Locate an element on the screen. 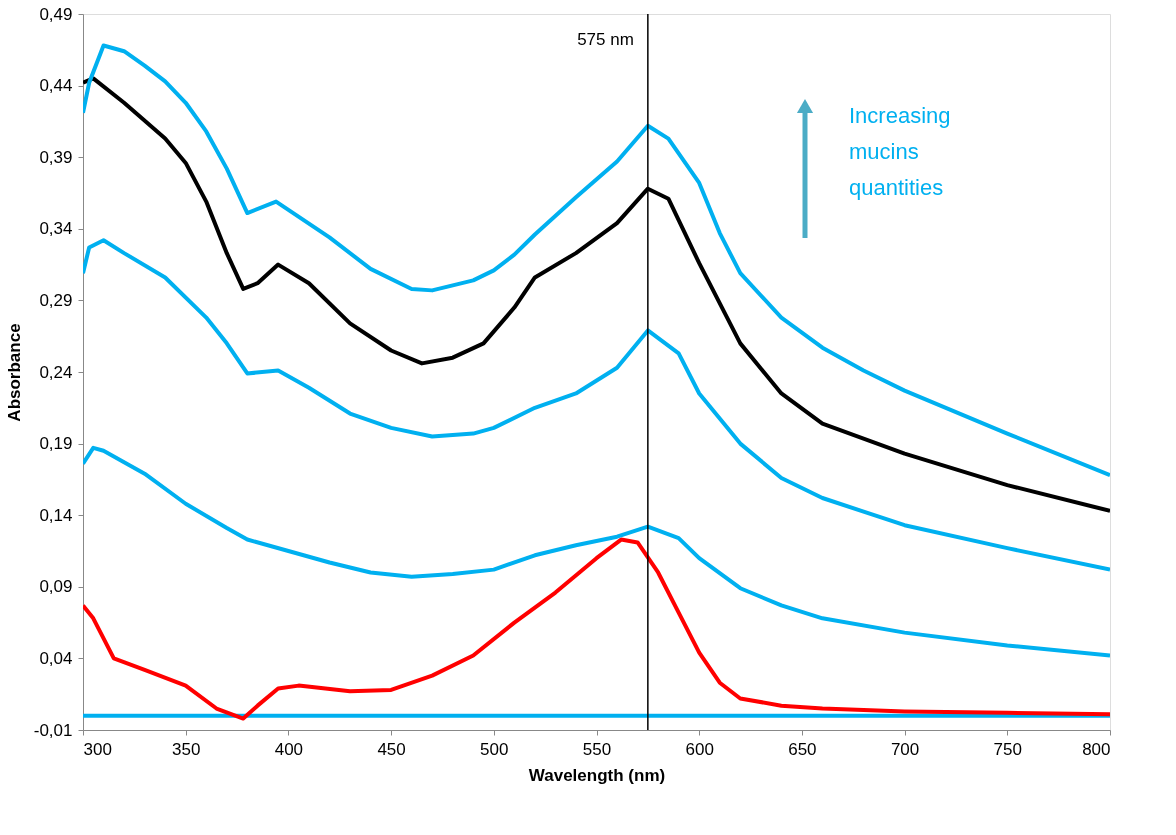 The height and width of the screenshot is (835, 1176). y-tick-label: 0,19 is located at coordinates (56, 444).